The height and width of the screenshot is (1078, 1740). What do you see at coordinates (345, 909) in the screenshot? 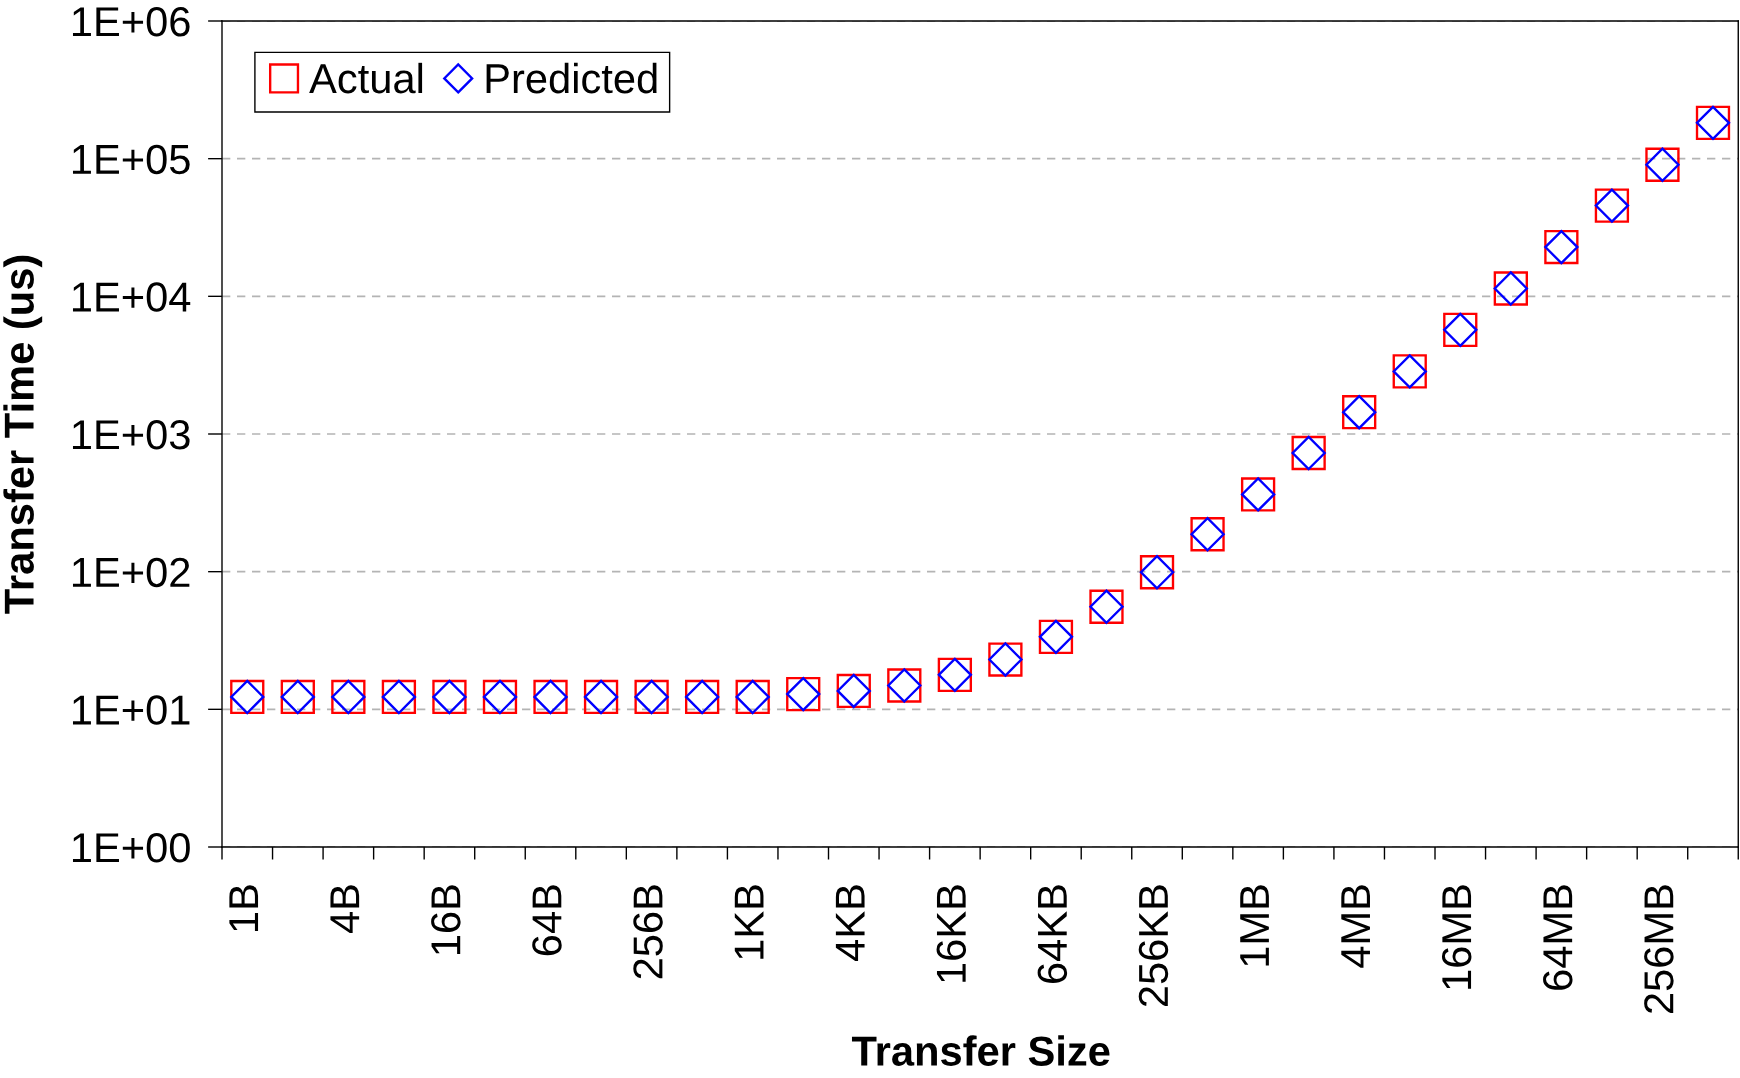
I see `x-tick-label: 4B` at bounding box center [345, 909].